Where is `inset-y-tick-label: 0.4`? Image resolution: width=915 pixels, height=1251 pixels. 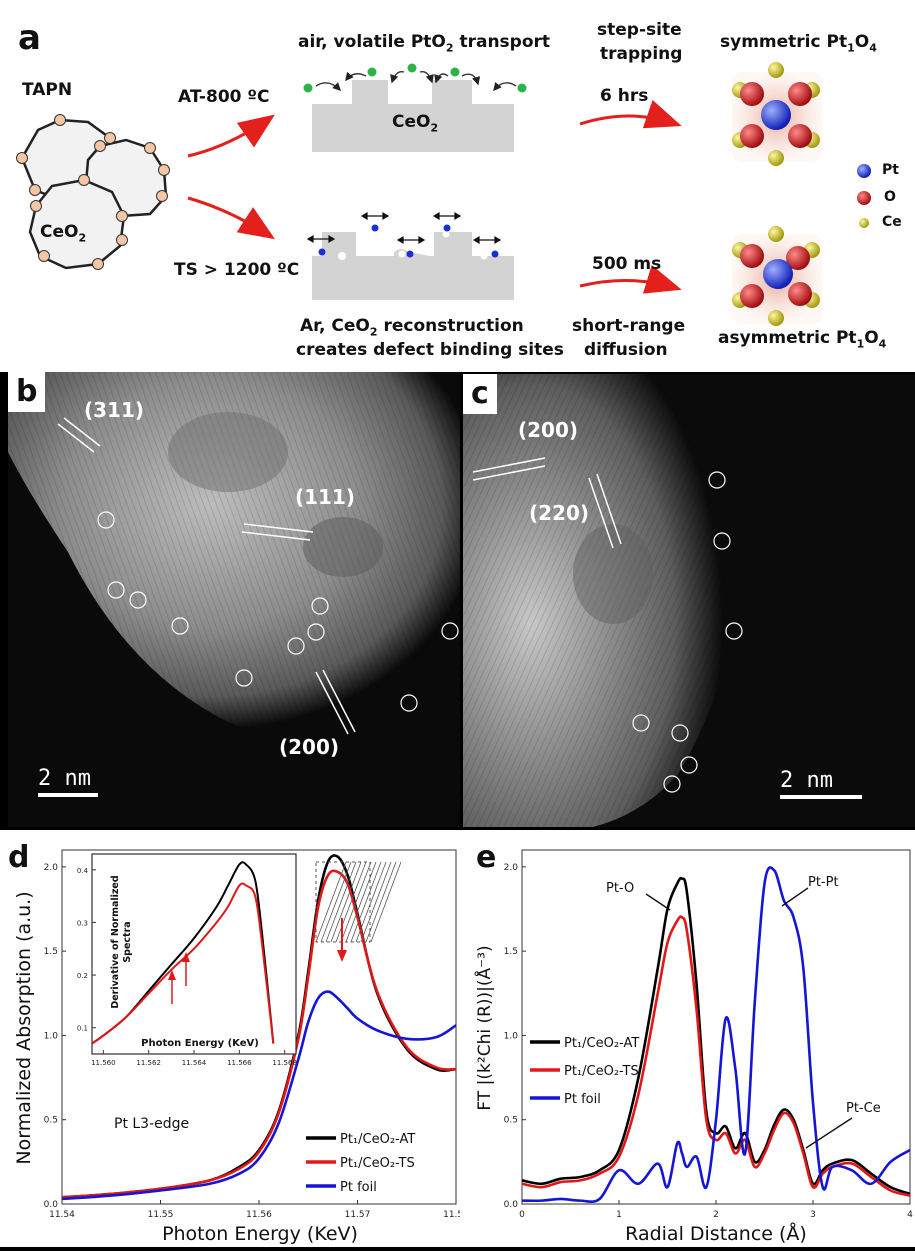
inset-y-tick-label: 0.4 is located at coordinates (83, 871).